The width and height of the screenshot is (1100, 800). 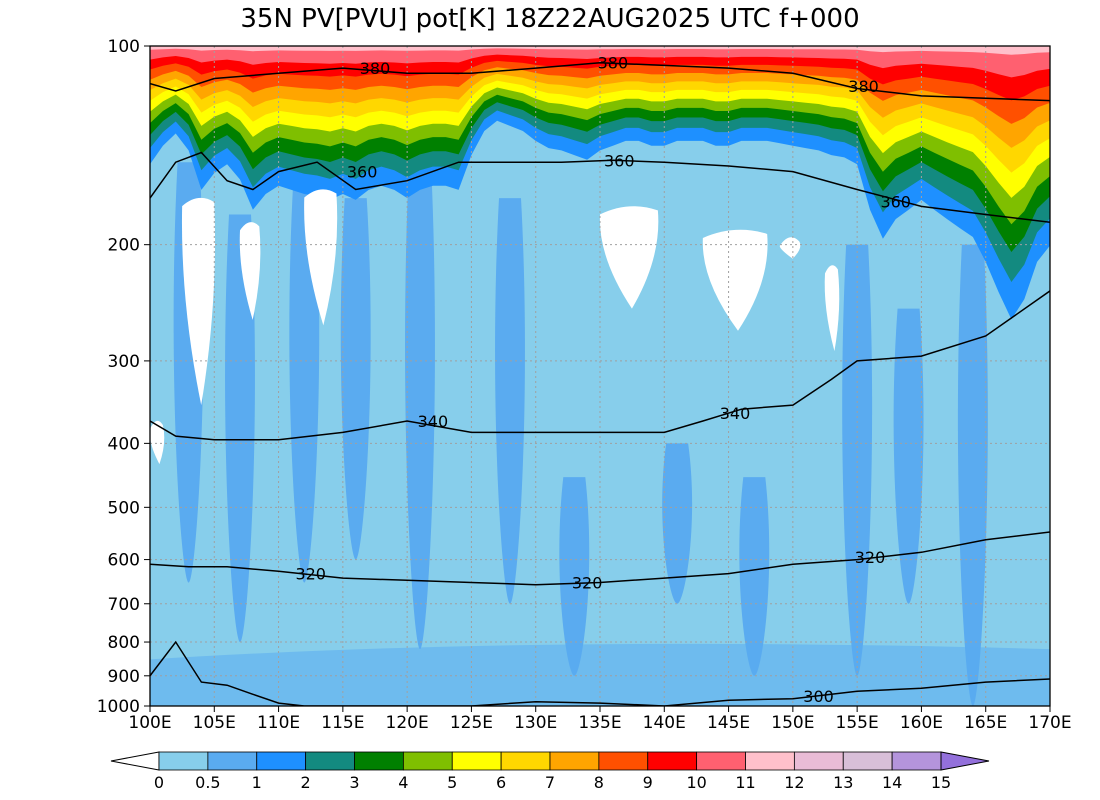 I want to click on colorbar-label: 5, so click(x=452, y=782).